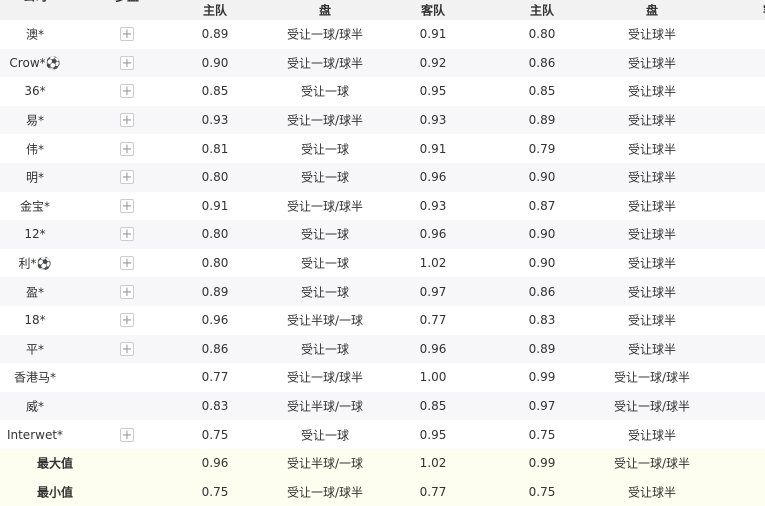 The image size is (765, 506). I want to click on home-odds-1: 0.93, so click(215, 120).